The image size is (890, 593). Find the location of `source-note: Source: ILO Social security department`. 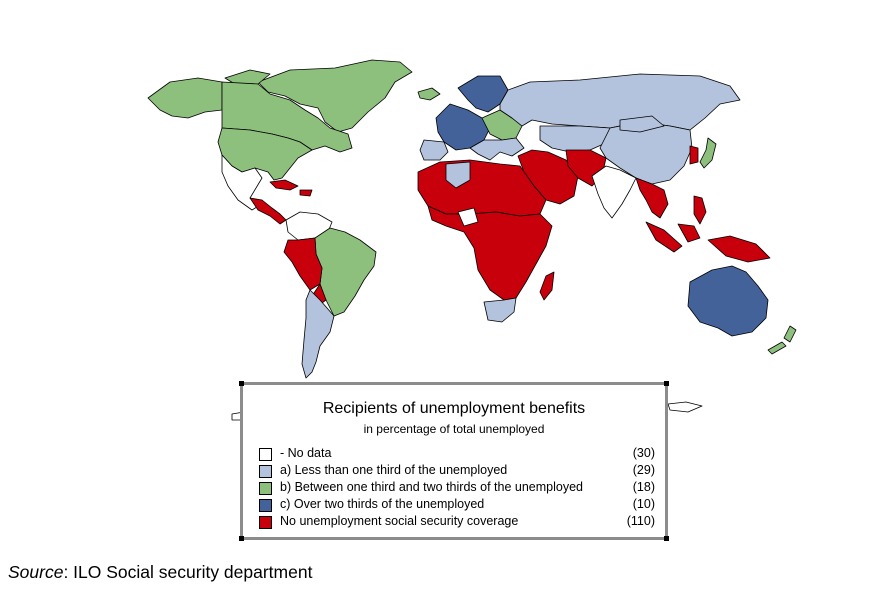

source-note: Source: ILO Social security department is located at coordinates (160, 572).